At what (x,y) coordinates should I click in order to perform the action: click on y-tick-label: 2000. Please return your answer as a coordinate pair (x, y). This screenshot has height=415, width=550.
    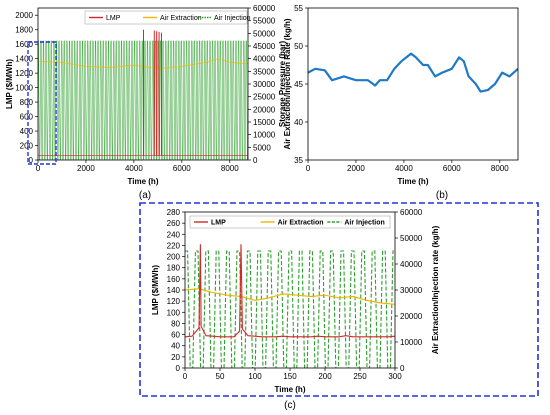
    Looking at the image, I should click on (24, 15).